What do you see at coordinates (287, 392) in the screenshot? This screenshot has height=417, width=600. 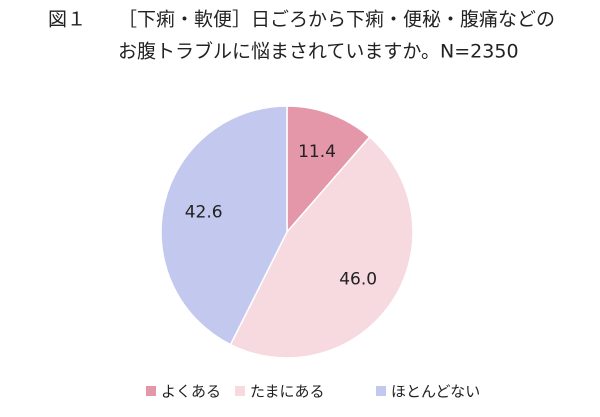 I see `legend-label: たまにある` at bounding box center [287, 392].